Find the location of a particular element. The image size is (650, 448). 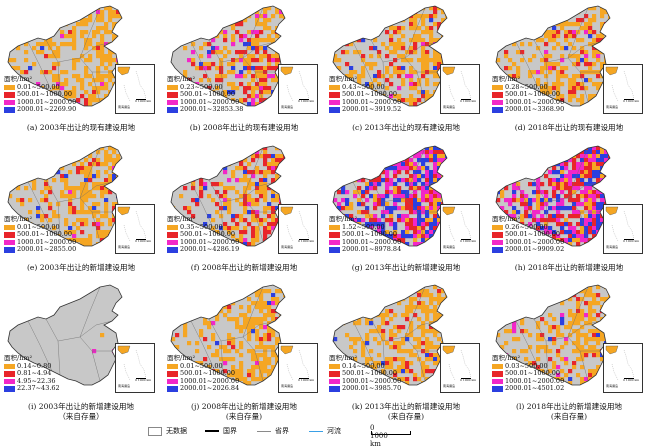

south-china-sea-inset: 0 1000 km 南海诸岛 is located at coordinates (623, 89).